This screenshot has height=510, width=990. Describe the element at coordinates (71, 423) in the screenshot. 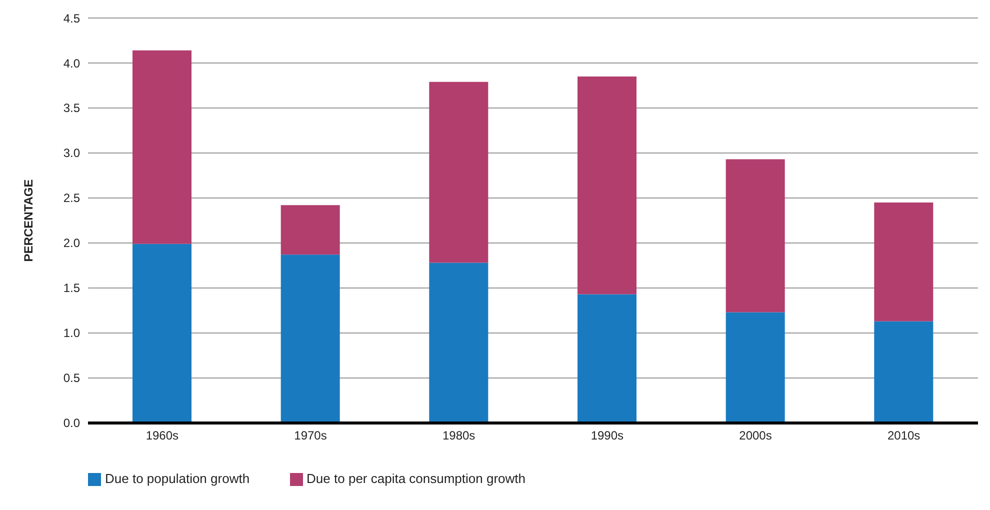

I see `y-tick-label: 0.0` at that location.